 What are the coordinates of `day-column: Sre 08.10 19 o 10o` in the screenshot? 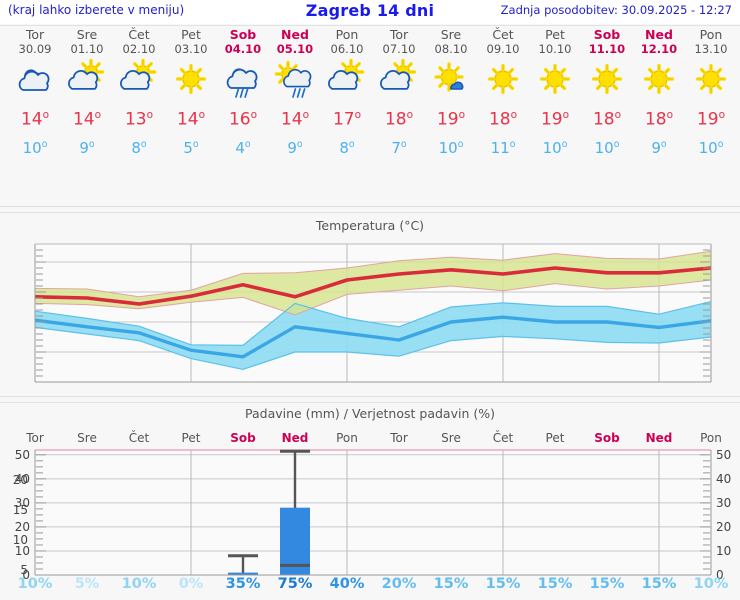 It's located at (451, 94).